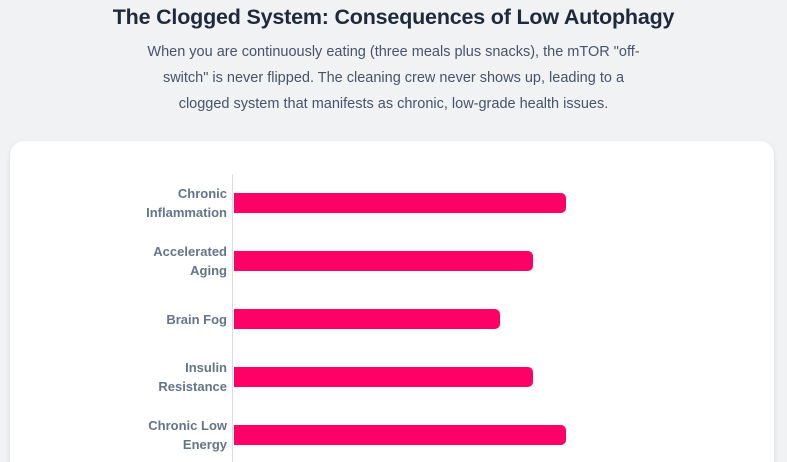  I want to click on category-label-accelerated-aging: Accelerated Aging, so click(190, 261).